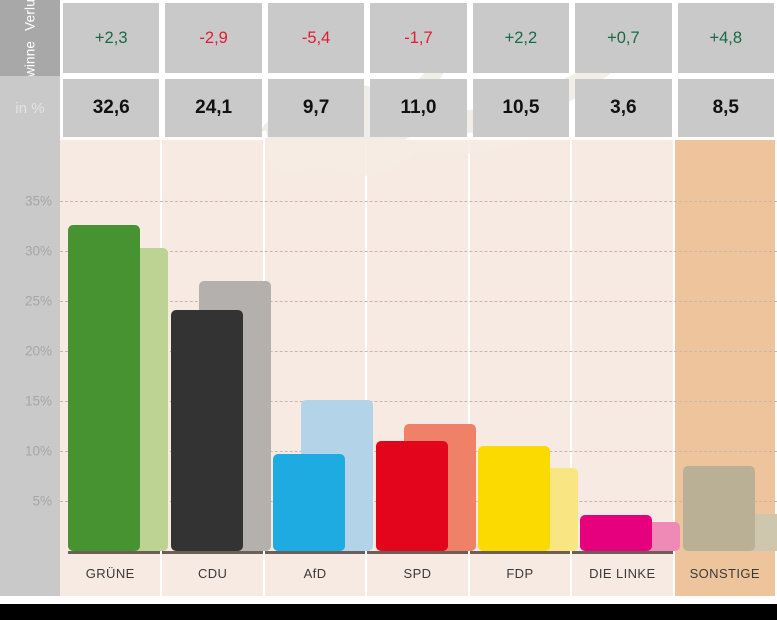 Image resolution: width=777 pixels, height=620 pixels. I want to click on change-value: -5,4, so click(316, 37).